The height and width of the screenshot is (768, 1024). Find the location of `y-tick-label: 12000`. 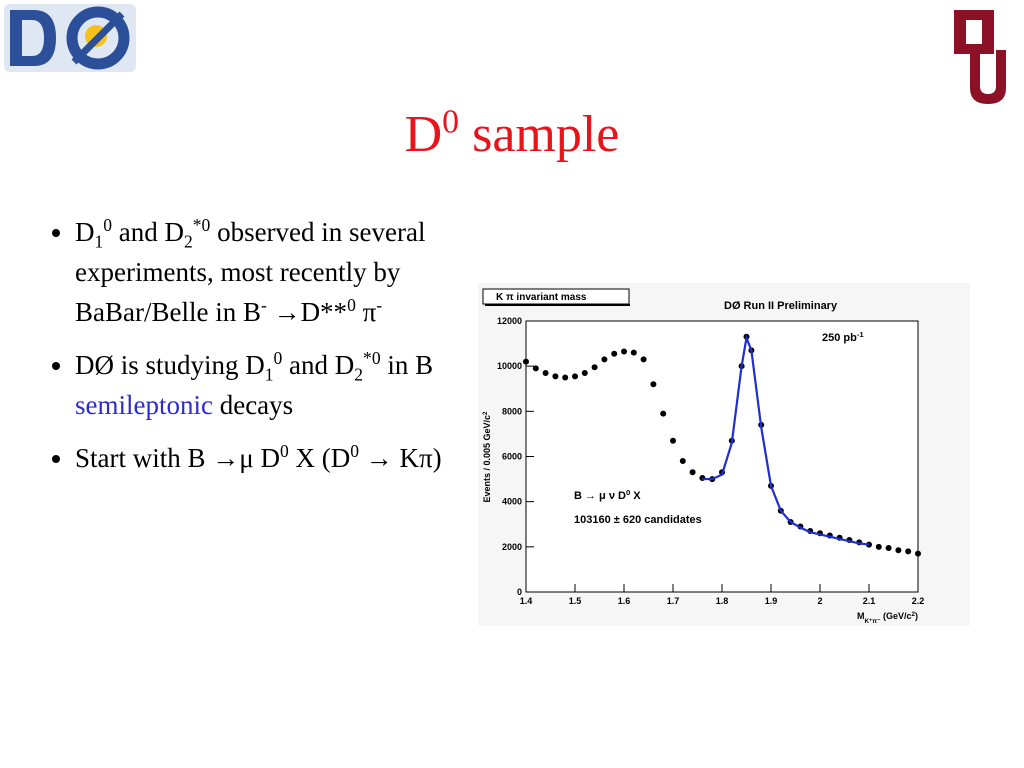

y-tick-label: 12000 is located at coordinates (509, 321).